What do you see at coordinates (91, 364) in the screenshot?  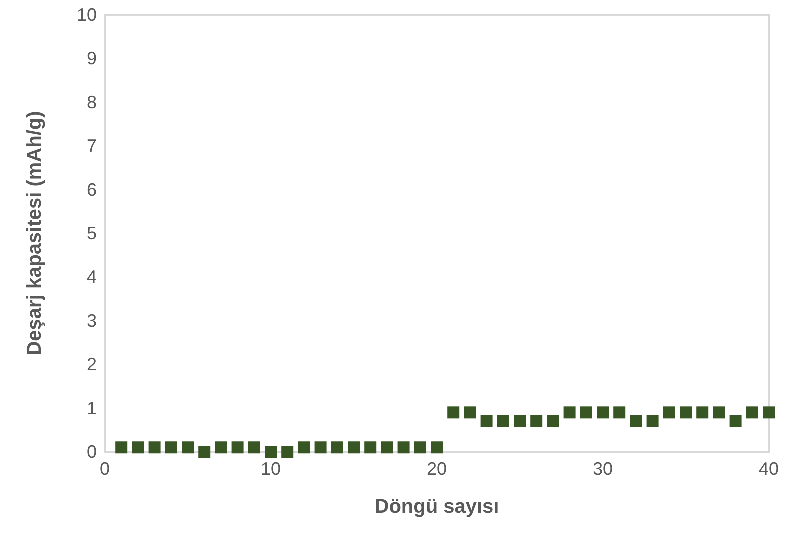 I see `y-tick-label: 2` at bounding box center [91, 364].